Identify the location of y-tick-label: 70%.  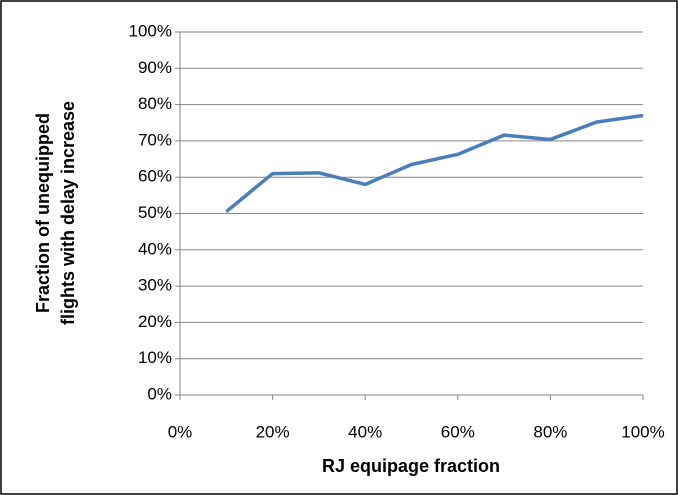
(155, 139).